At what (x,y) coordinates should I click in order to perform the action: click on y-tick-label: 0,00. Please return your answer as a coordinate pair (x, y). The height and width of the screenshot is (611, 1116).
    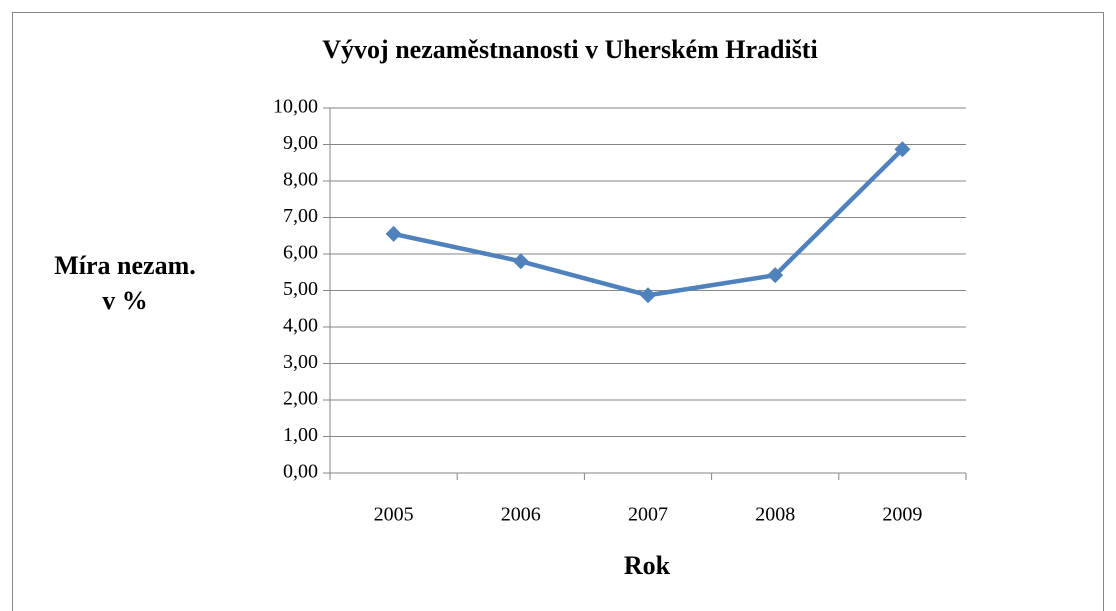
    Looking at the image, I should click on (300, 472).